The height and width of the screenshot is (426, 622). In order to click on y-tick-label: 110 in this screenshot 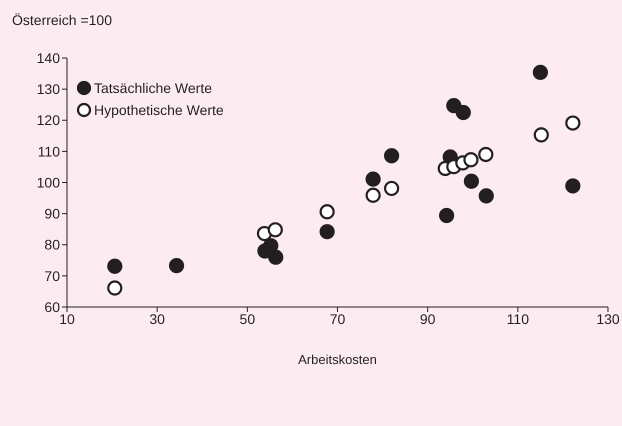, I will do `click(49, 151)`.